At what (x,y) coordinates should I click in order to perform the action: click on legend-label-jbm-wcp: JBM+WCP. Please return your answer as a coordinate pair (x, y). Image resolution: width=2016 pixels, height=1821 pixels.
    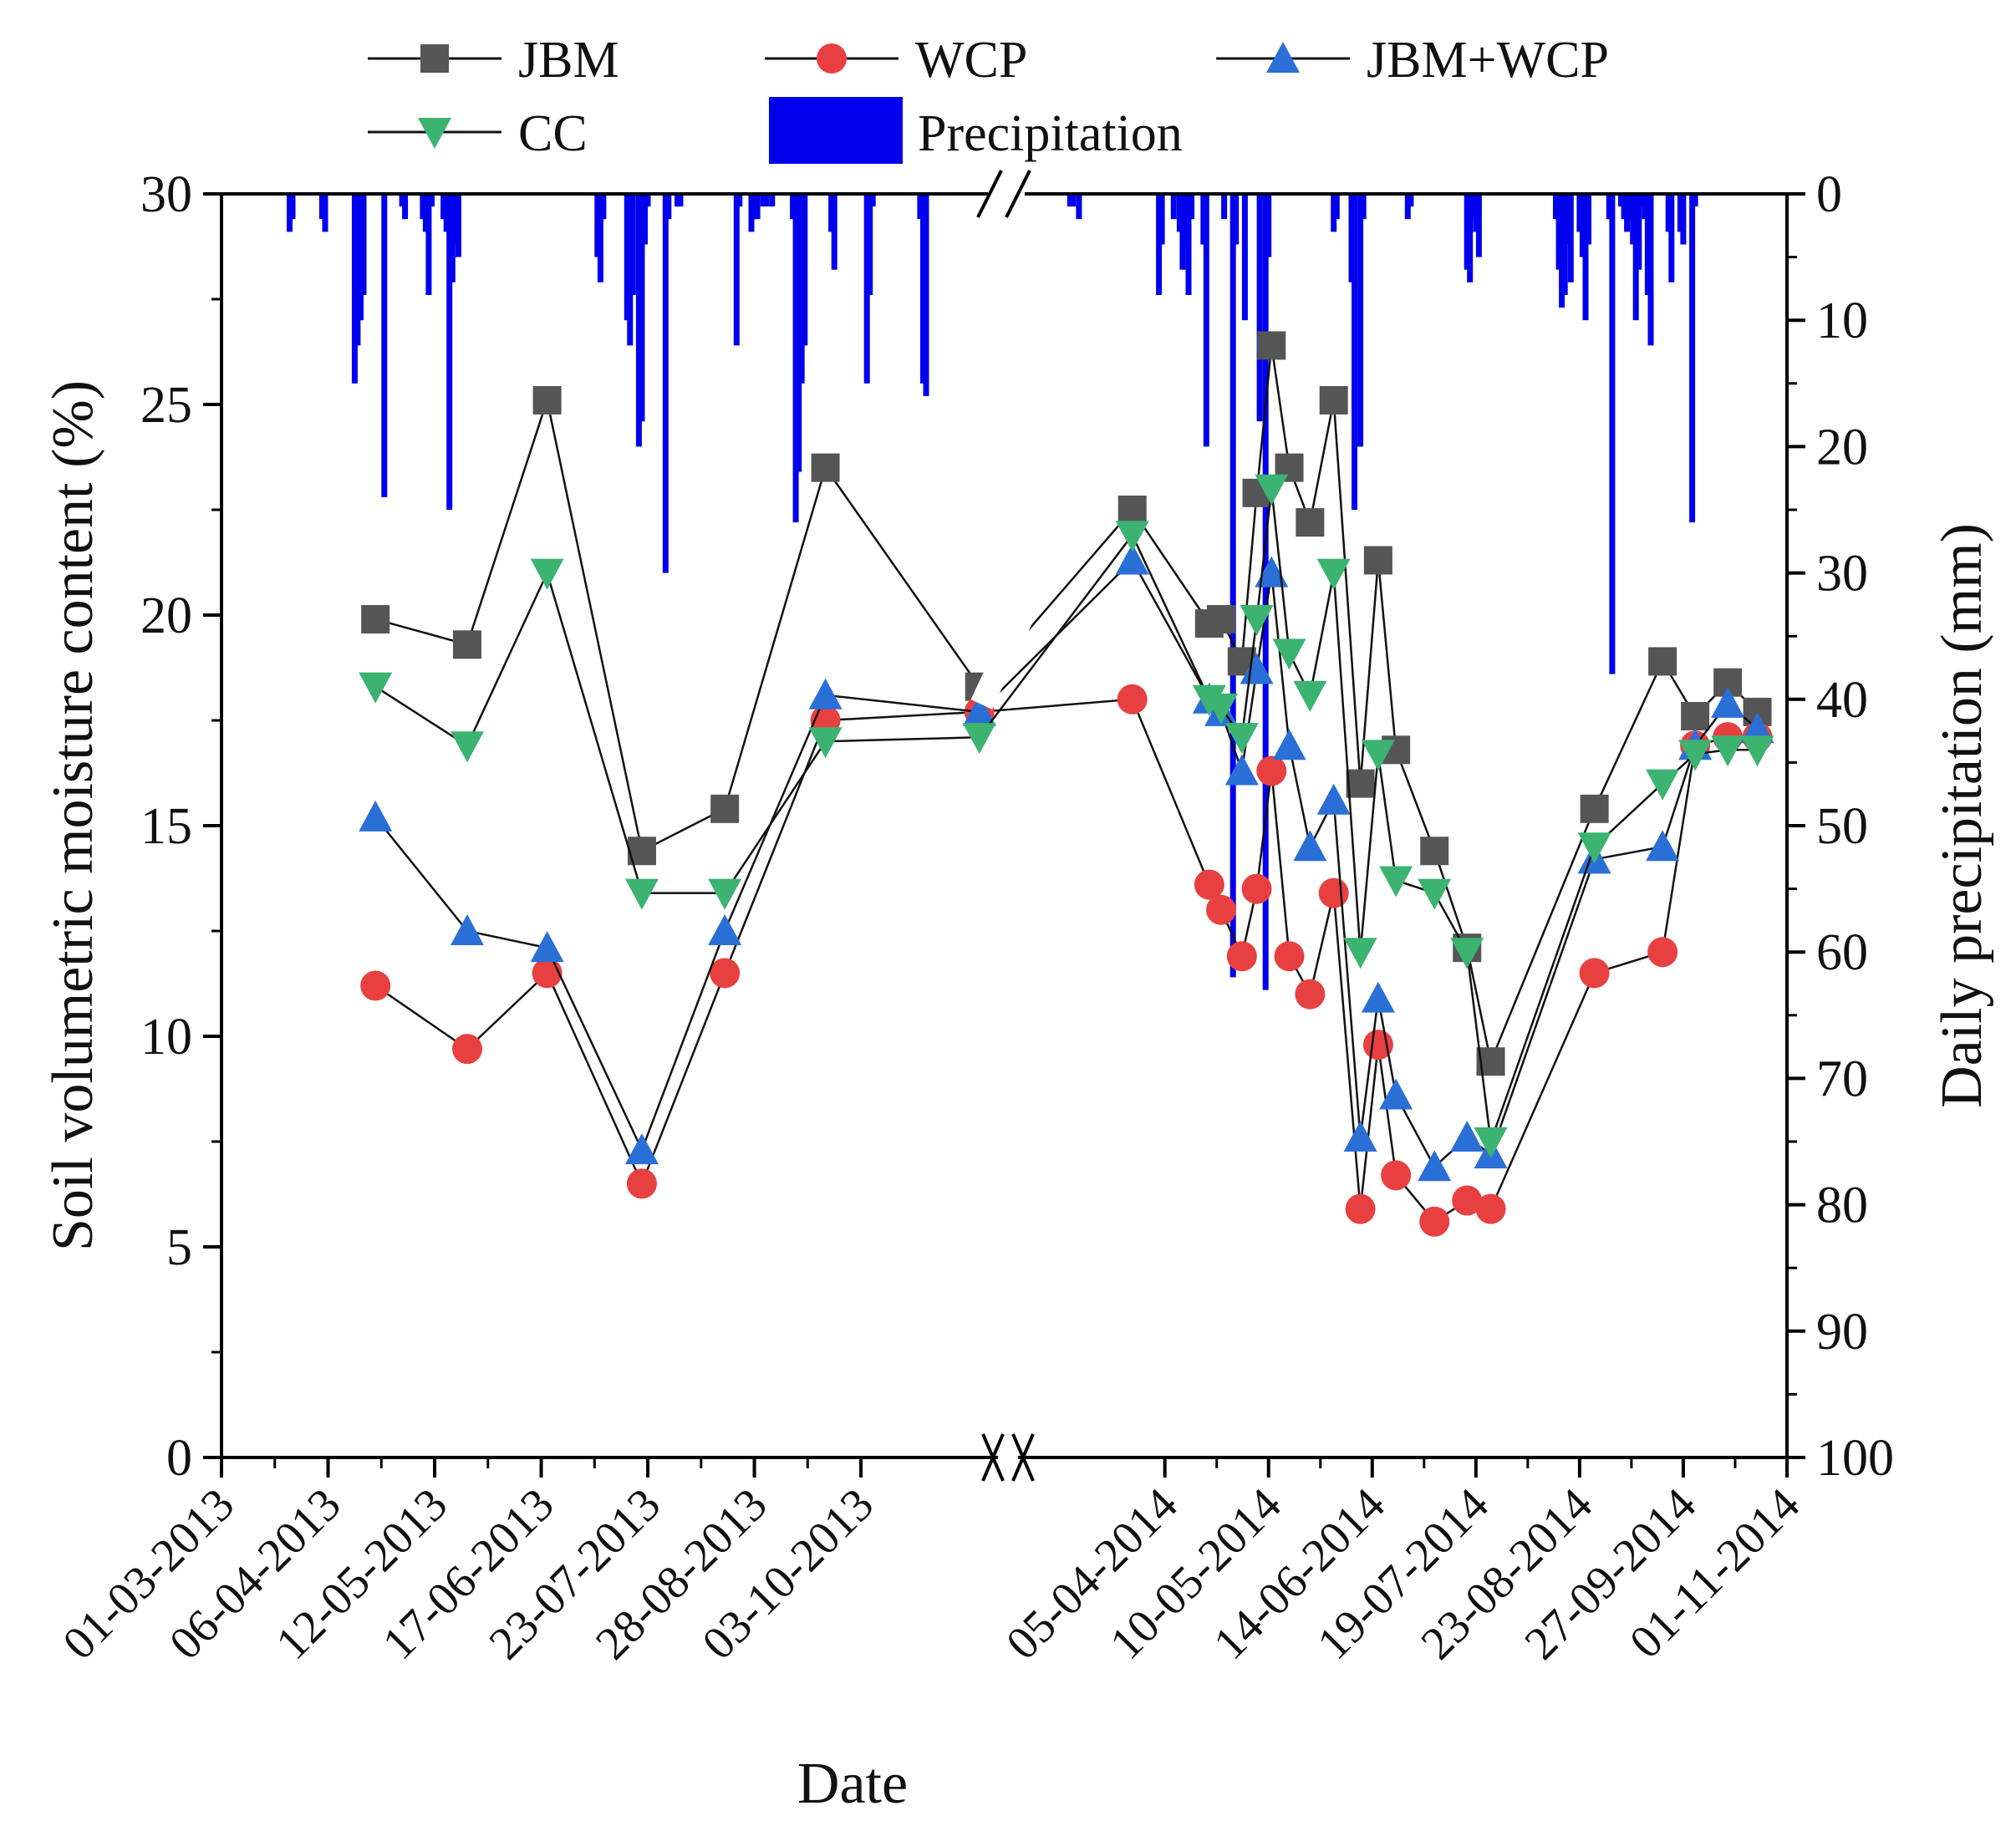
    Looking at the image, I should click on (1488, 60).